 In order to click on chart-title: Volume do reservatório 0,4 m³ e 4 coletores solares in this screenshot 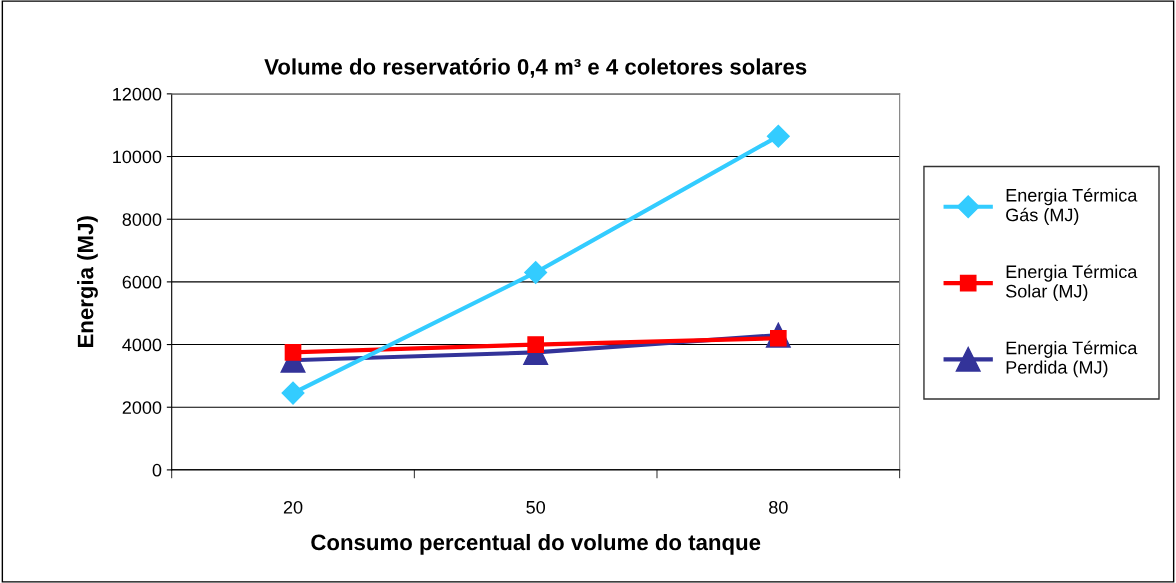, I will do `click(535, 68)`.